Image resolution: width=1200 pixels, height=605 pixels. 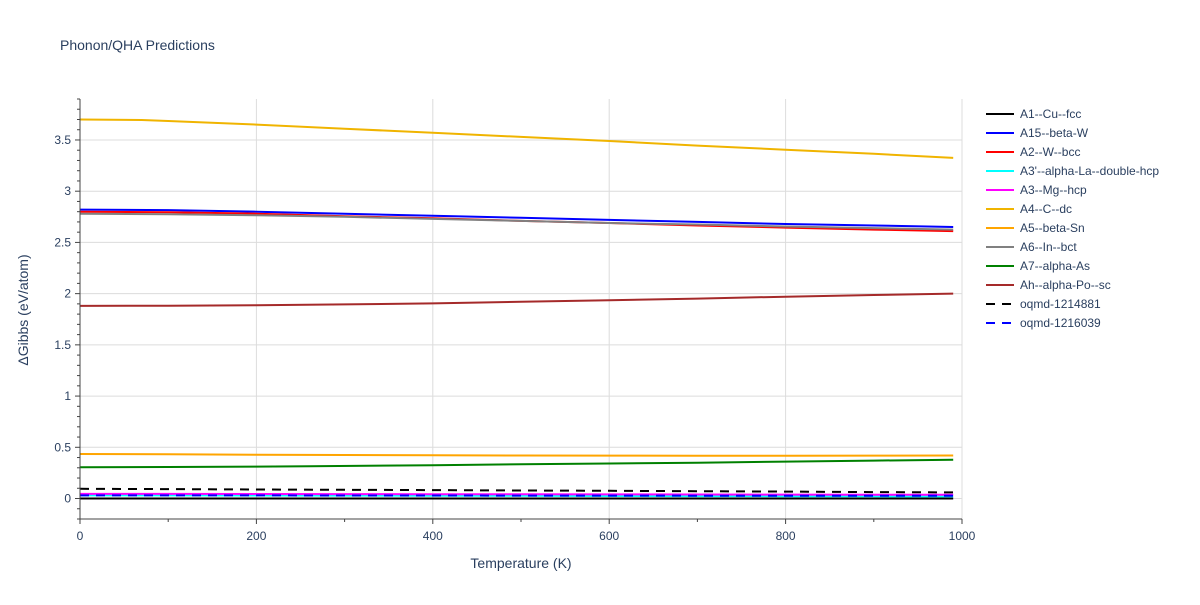 What do you see at coordinates (62, 447) in the screenshot?
I see `y-tick-label: 0.5` at bounding box center [62, 447].